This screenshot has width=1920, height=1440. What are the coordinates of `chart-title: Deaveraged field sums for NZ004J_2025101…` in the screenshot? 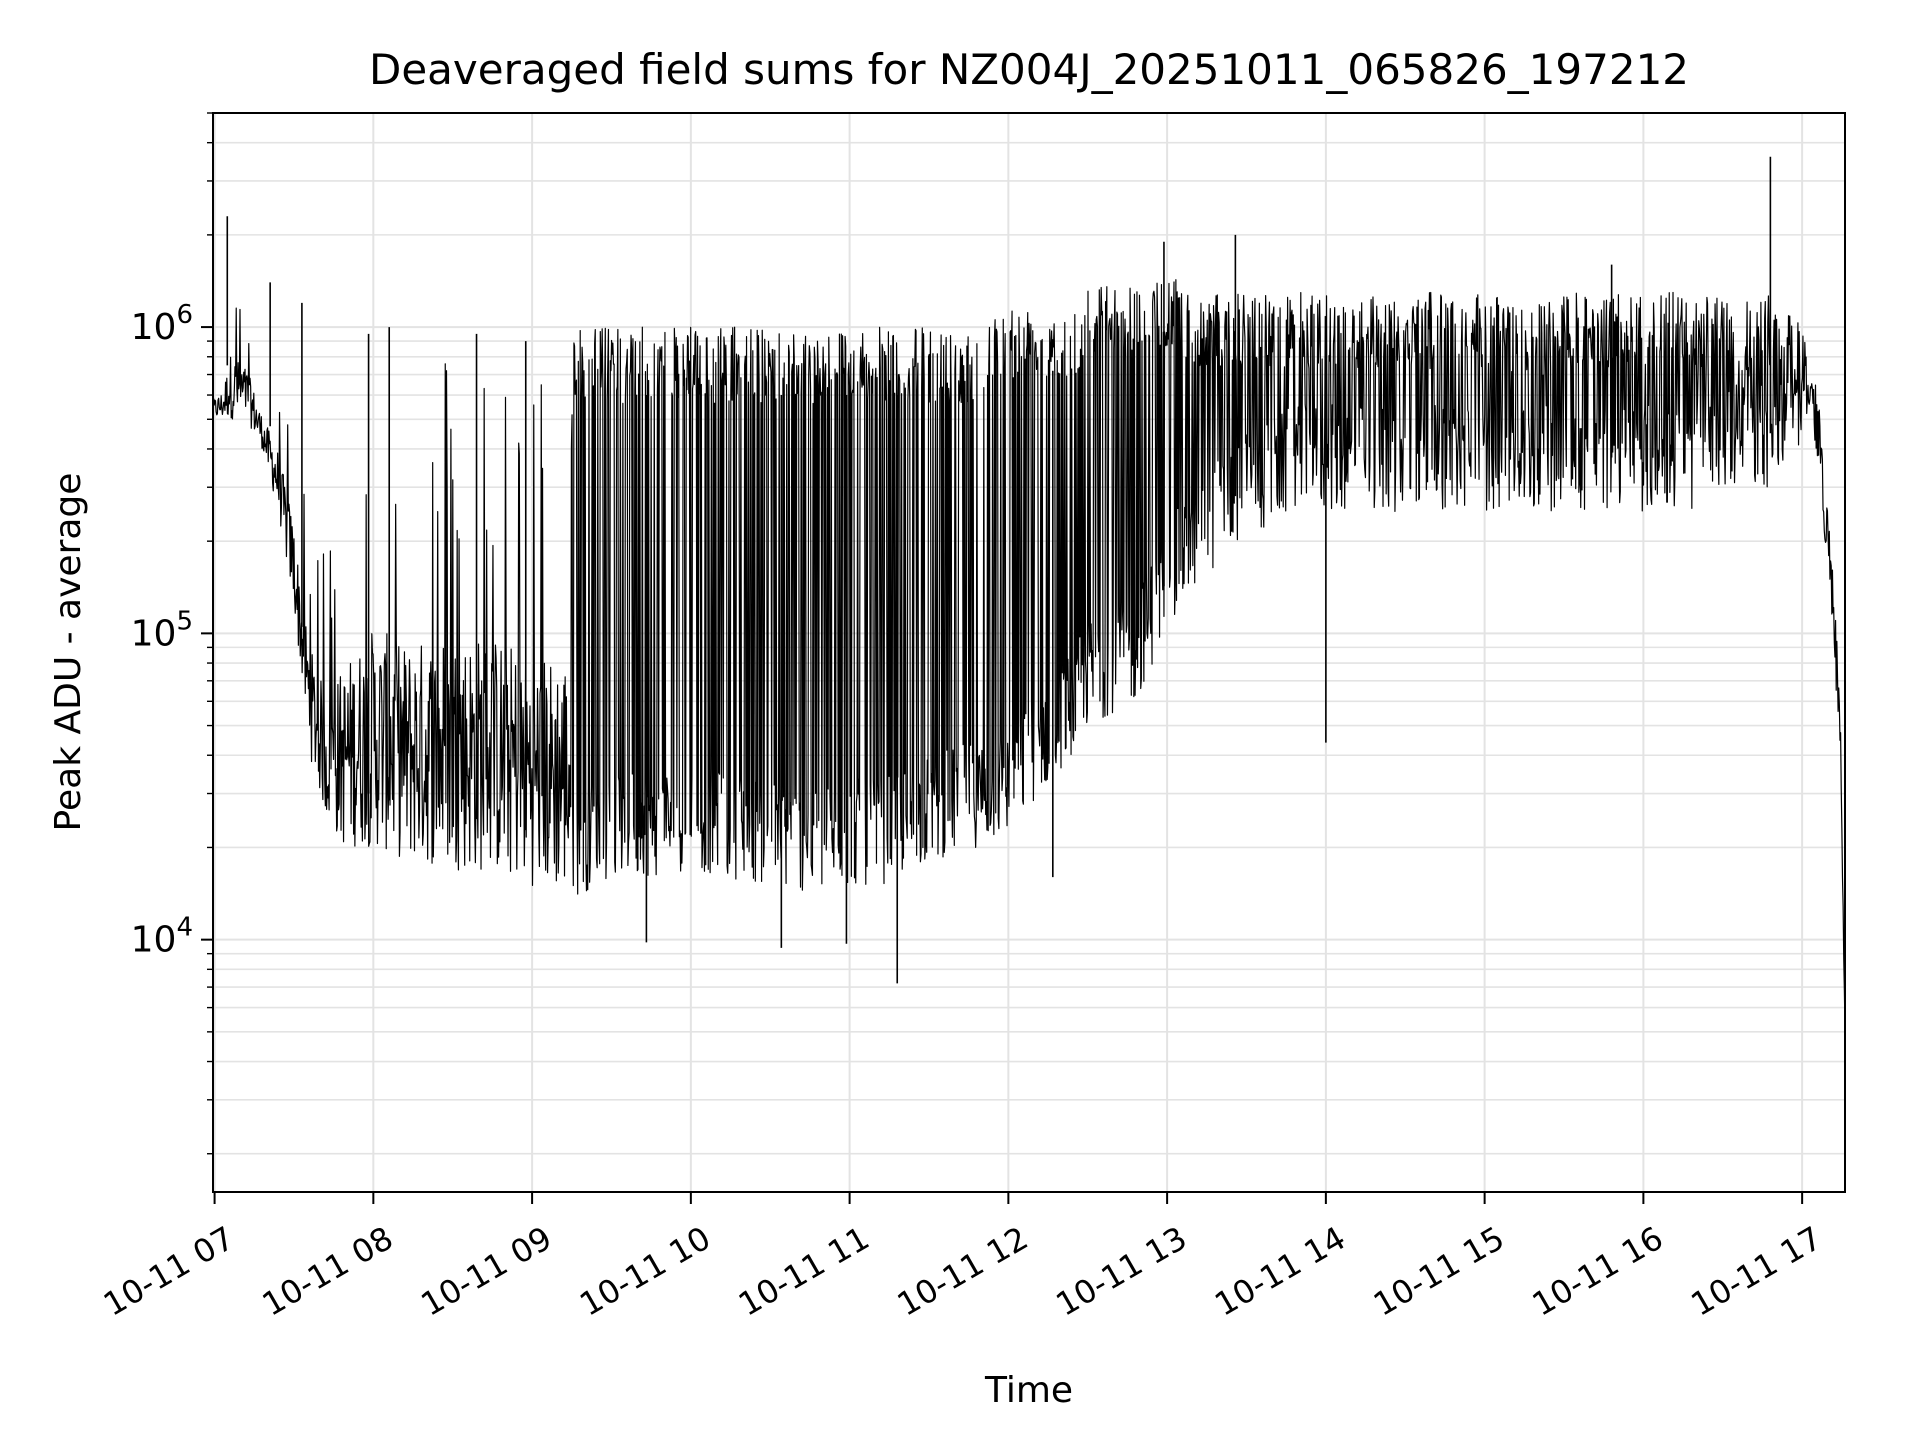 It's located at (1029, 69).